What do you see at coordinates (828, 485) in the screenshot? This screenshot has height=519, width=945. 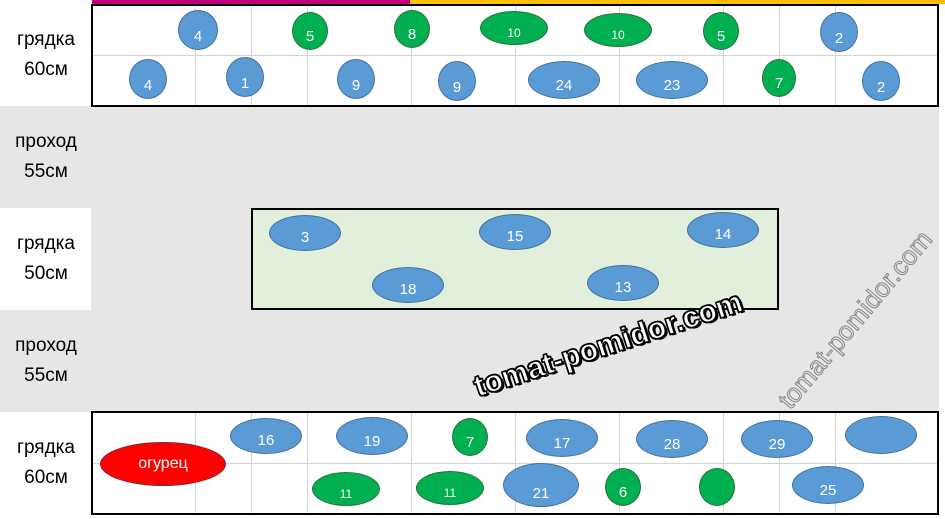 I see `plant-marker: 25` at bounding box center [828, 485].